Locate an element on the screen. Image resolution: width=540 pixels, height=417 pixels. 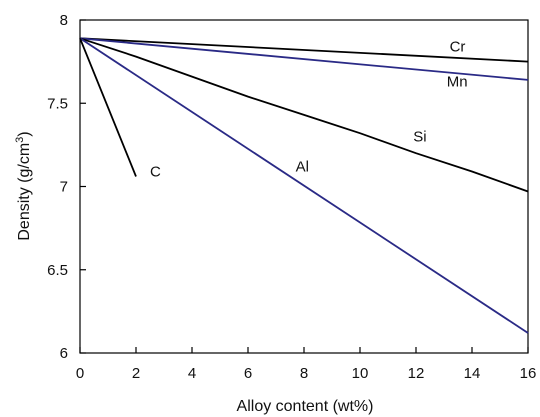
y-tick-label: 6 is located at coordinates (64, 353).